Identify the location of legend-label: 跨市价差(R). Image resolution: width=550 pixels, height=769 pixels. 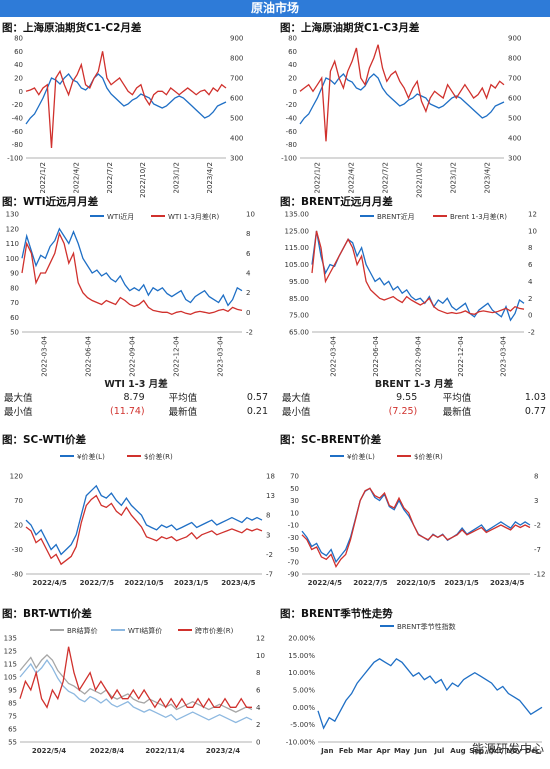
(214, 630).